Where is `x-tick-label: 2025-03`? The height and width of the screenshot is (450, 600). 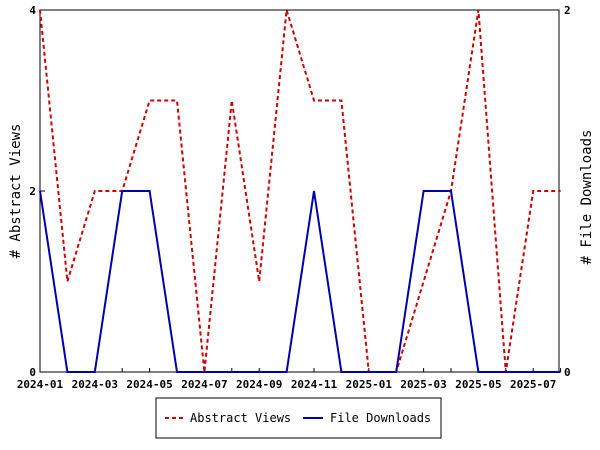
x-tick-label: 2025-03 is located at coordinates (423, 384).